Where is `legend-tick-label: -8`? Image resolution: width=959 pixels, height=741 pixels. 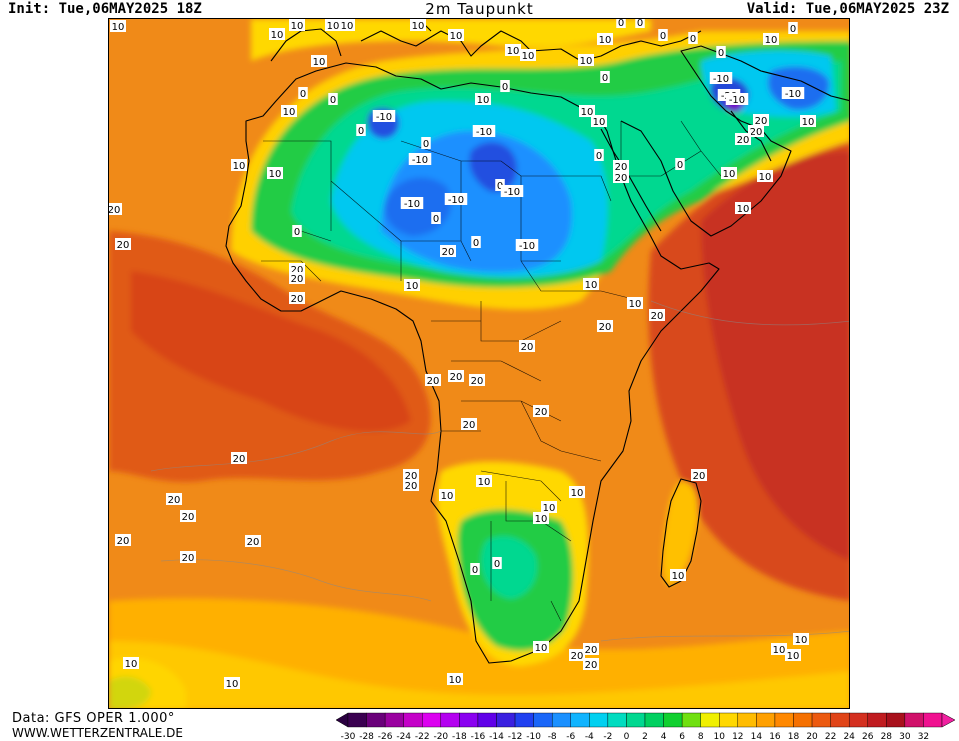 legend-tick-label: -8 is located at coordinates (552, 736).